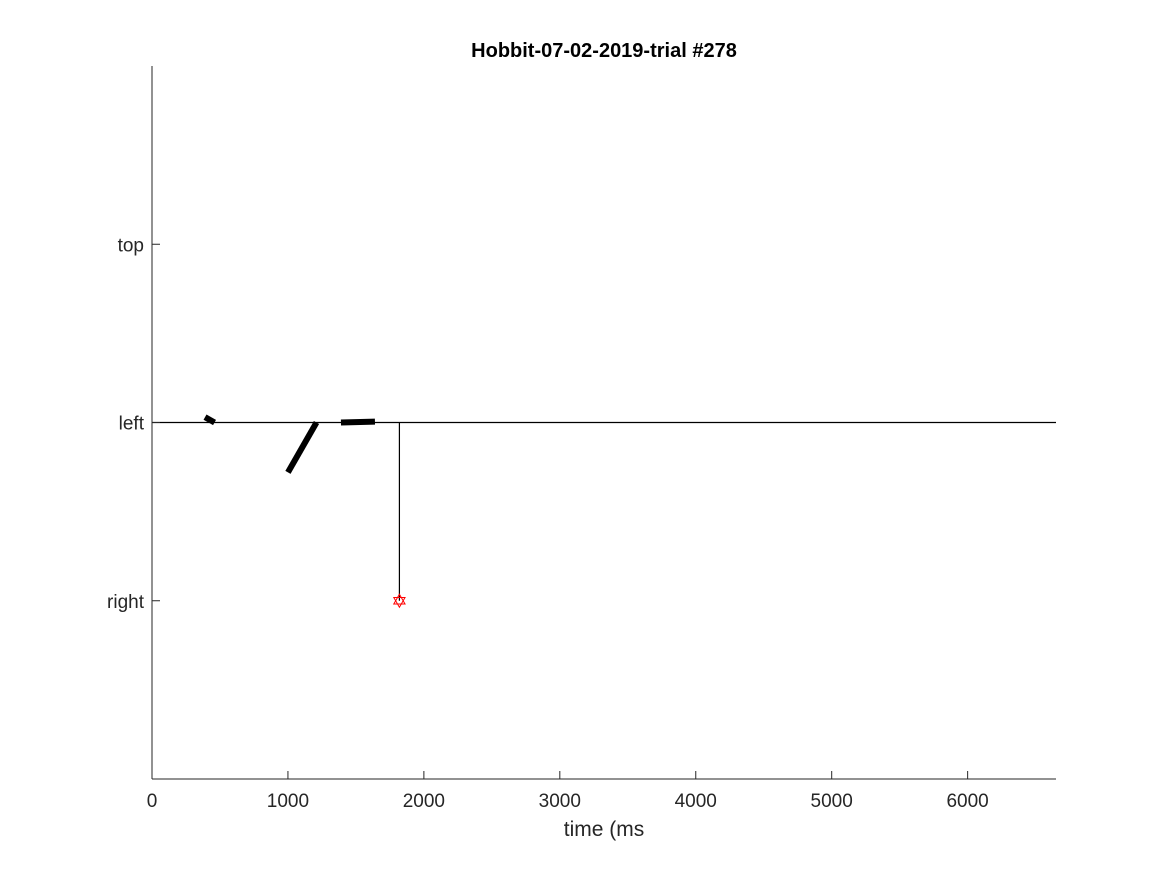  I want to click on y-tick-label: top, so click(131, 245).